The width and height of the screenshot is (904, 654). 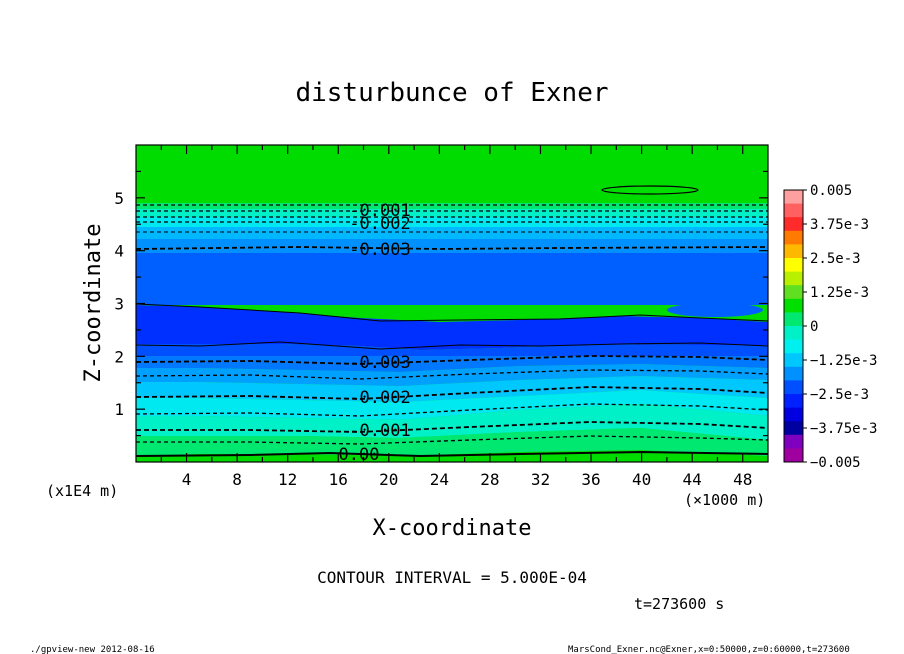 What do you see at coordinates (452, 528) in the screenshot?
I see `x-axis-label: X-coordinate` at bounding box center [452, 528].